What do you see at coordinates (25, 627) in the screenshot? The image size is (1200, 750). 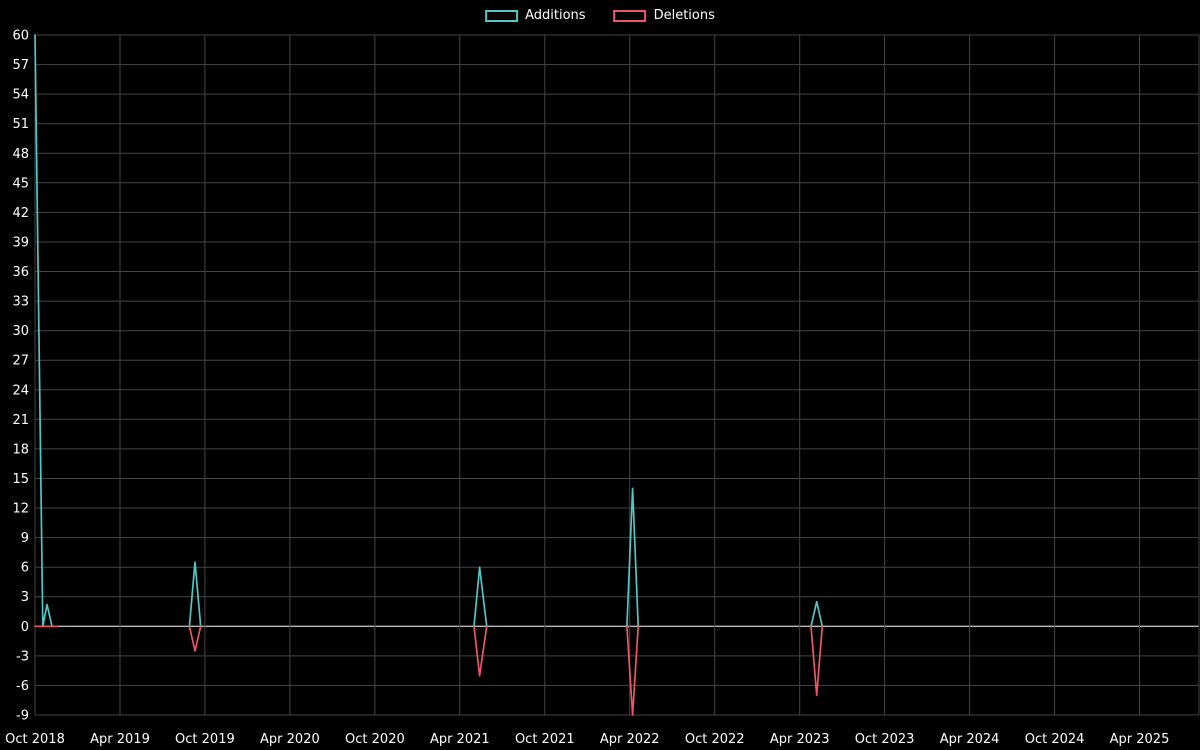 I see `svg-text: 0` at bounding box center [25, 627].